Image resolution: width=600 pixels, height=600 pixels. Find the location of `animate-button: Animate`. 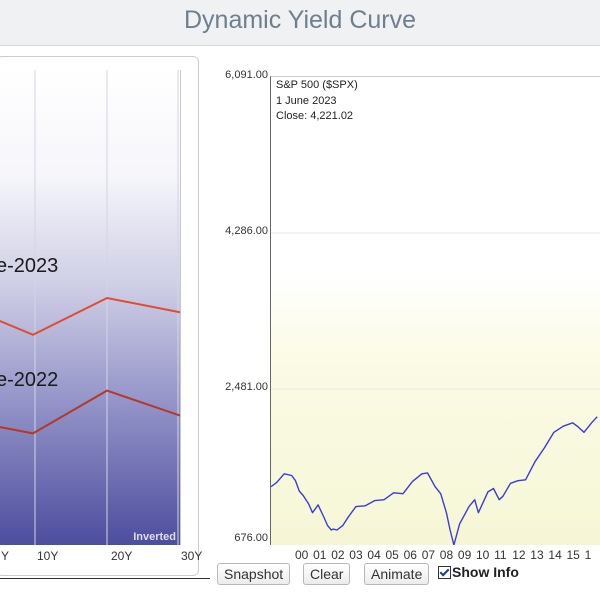

animate-button: Animate is located at coordinates (397, 574).